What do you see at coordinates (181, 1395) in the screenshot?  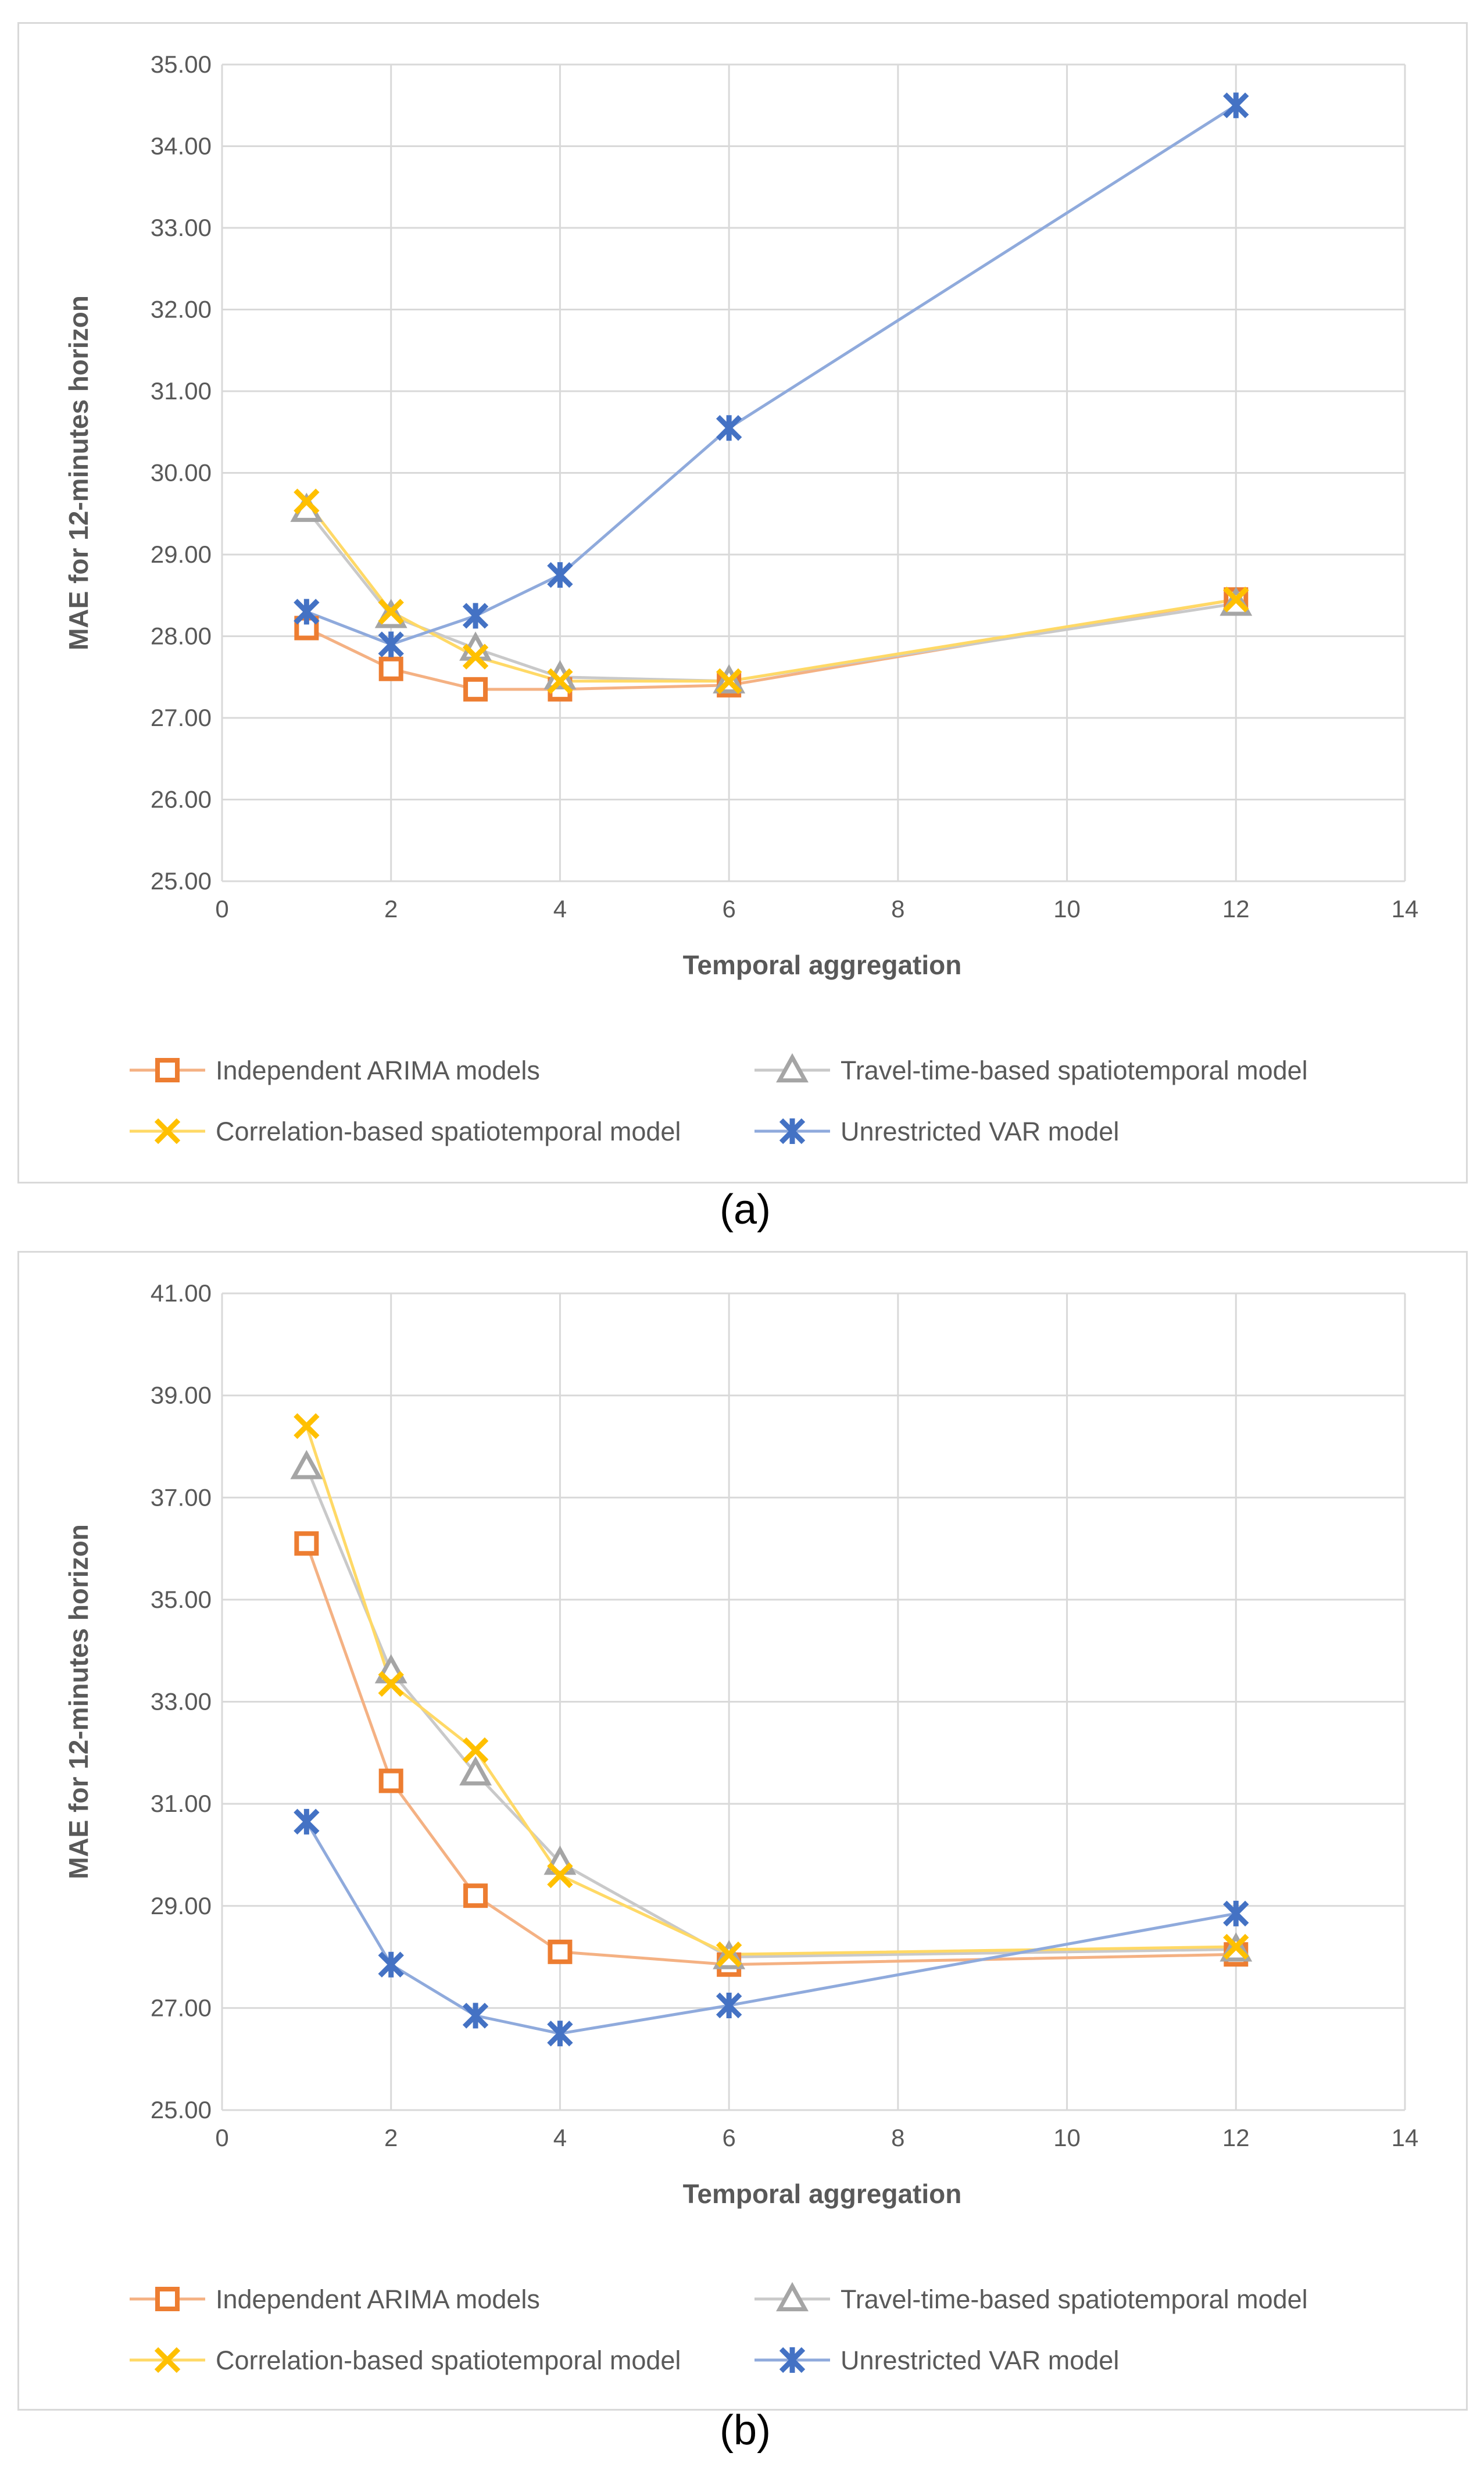 I see `y-tick-label: 39.00` at bounding box center [181, 1395].